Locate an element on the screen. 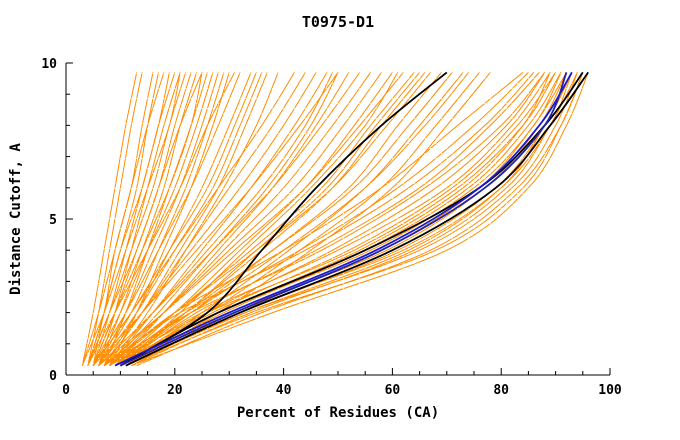 The width and height of the screenshot is (680, 440). x-tick-label: 0 is located at coordinates (66, 390).